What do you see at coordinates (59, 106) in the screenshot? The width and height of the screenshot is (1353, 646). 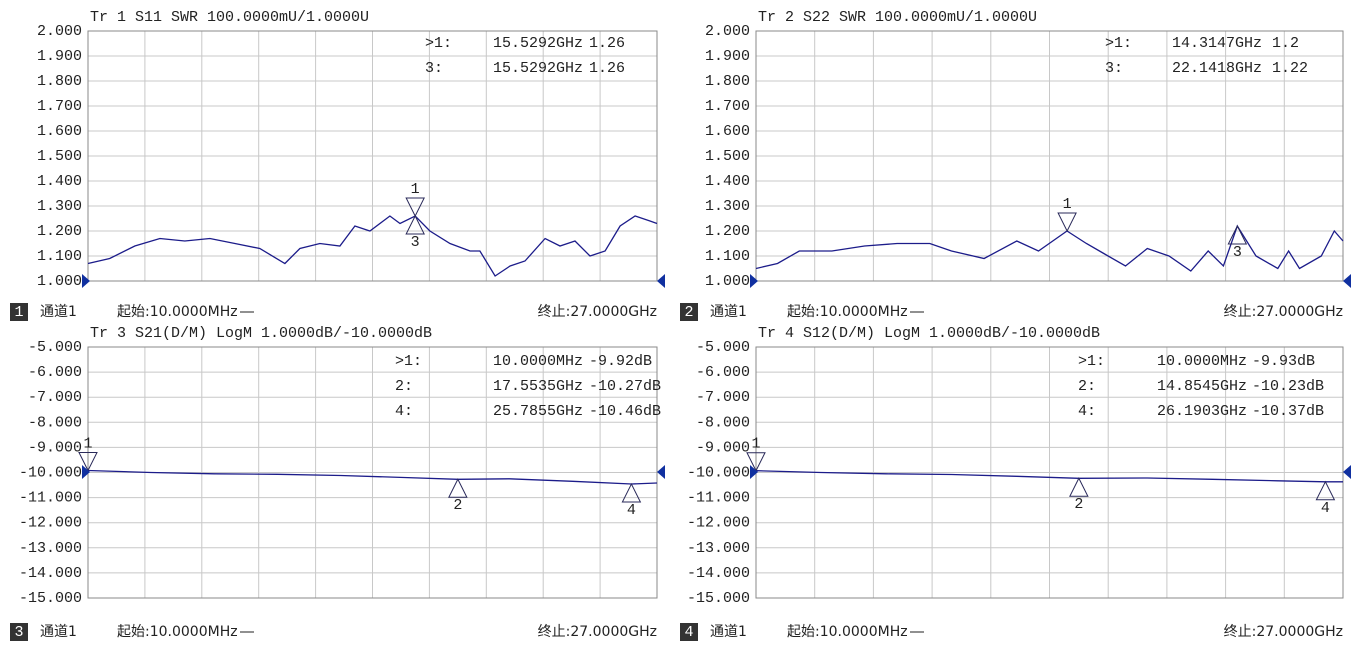 I see `y-tick-label: 1.700` at bounding box center [59, 106].